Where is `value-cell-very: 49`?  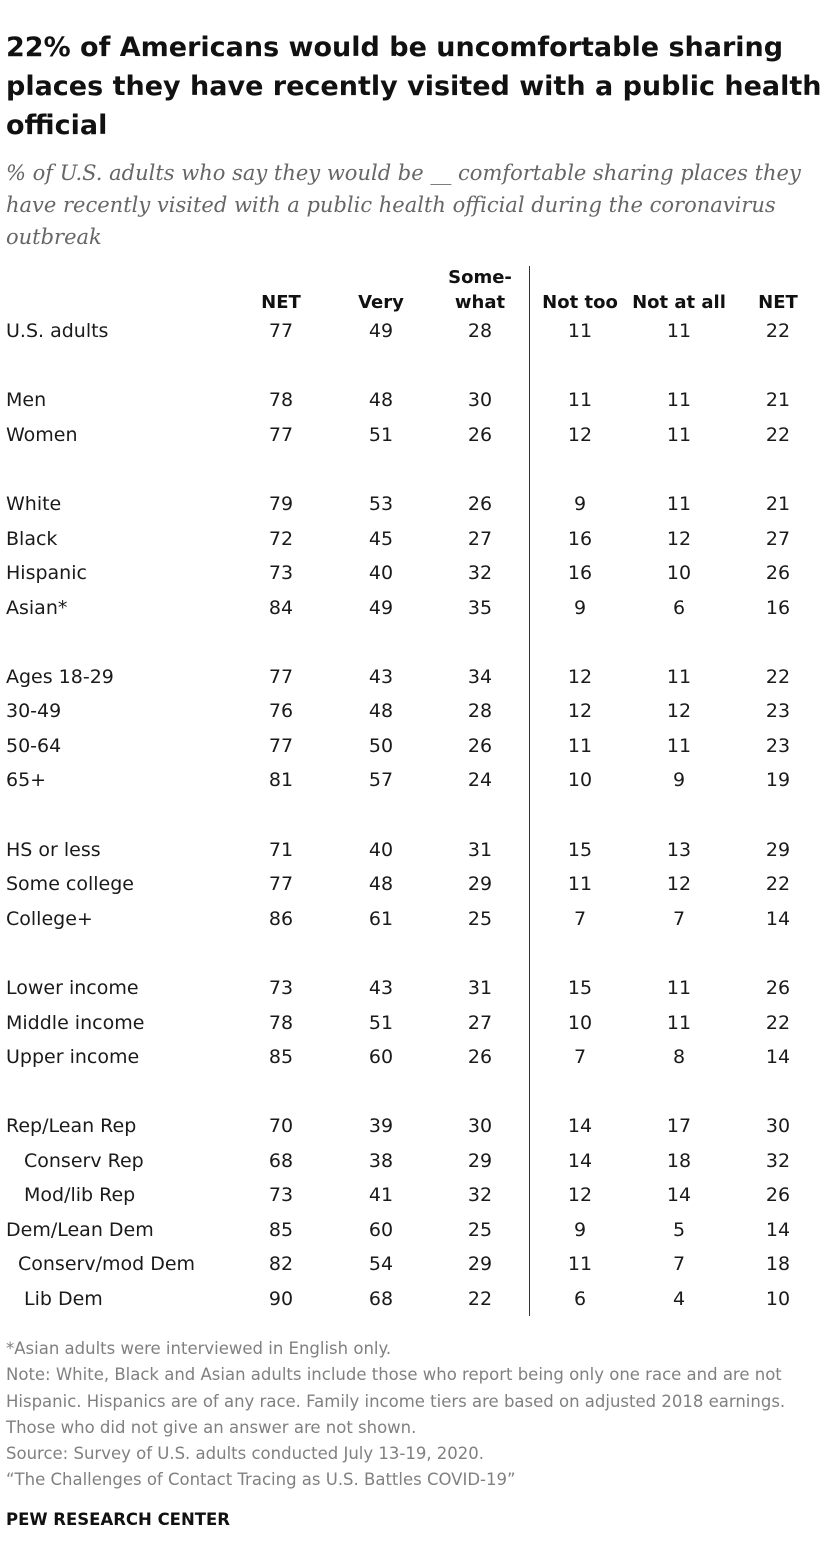 value-cell-very: 49 is located at coordinates (381, 331).